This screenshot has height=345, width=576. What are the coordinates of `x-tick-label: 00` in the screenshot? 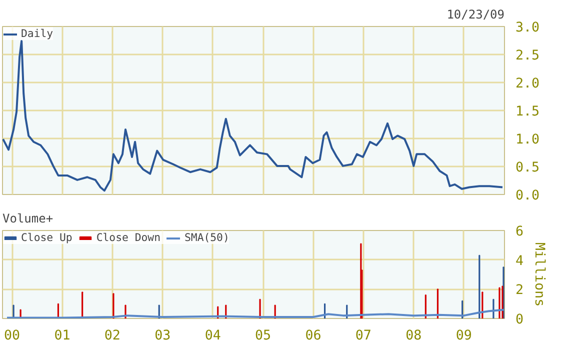 It's located at (12, 336).